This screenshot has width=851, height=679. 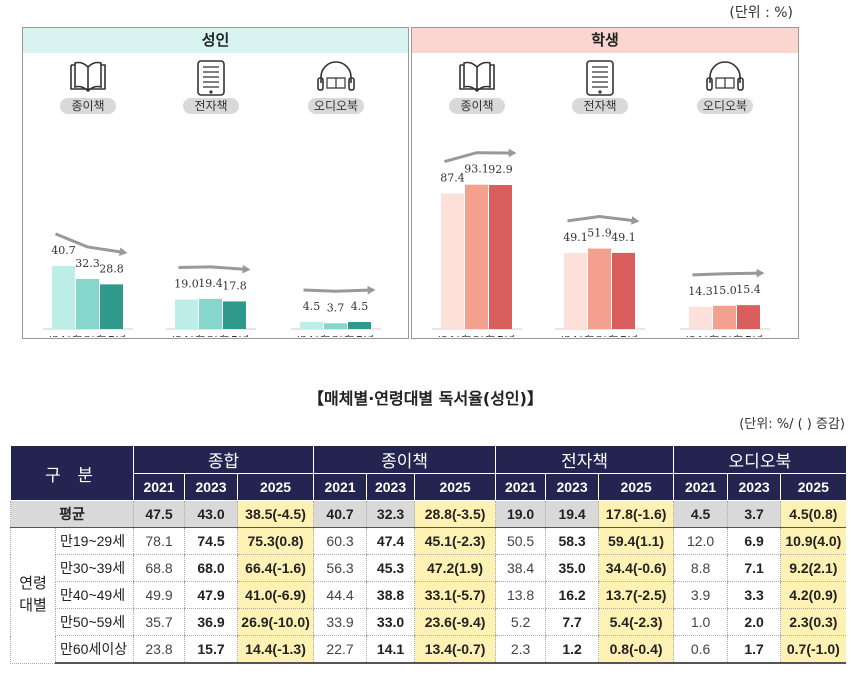 I want to click on tablet-frame, so click(x=600, y=78).